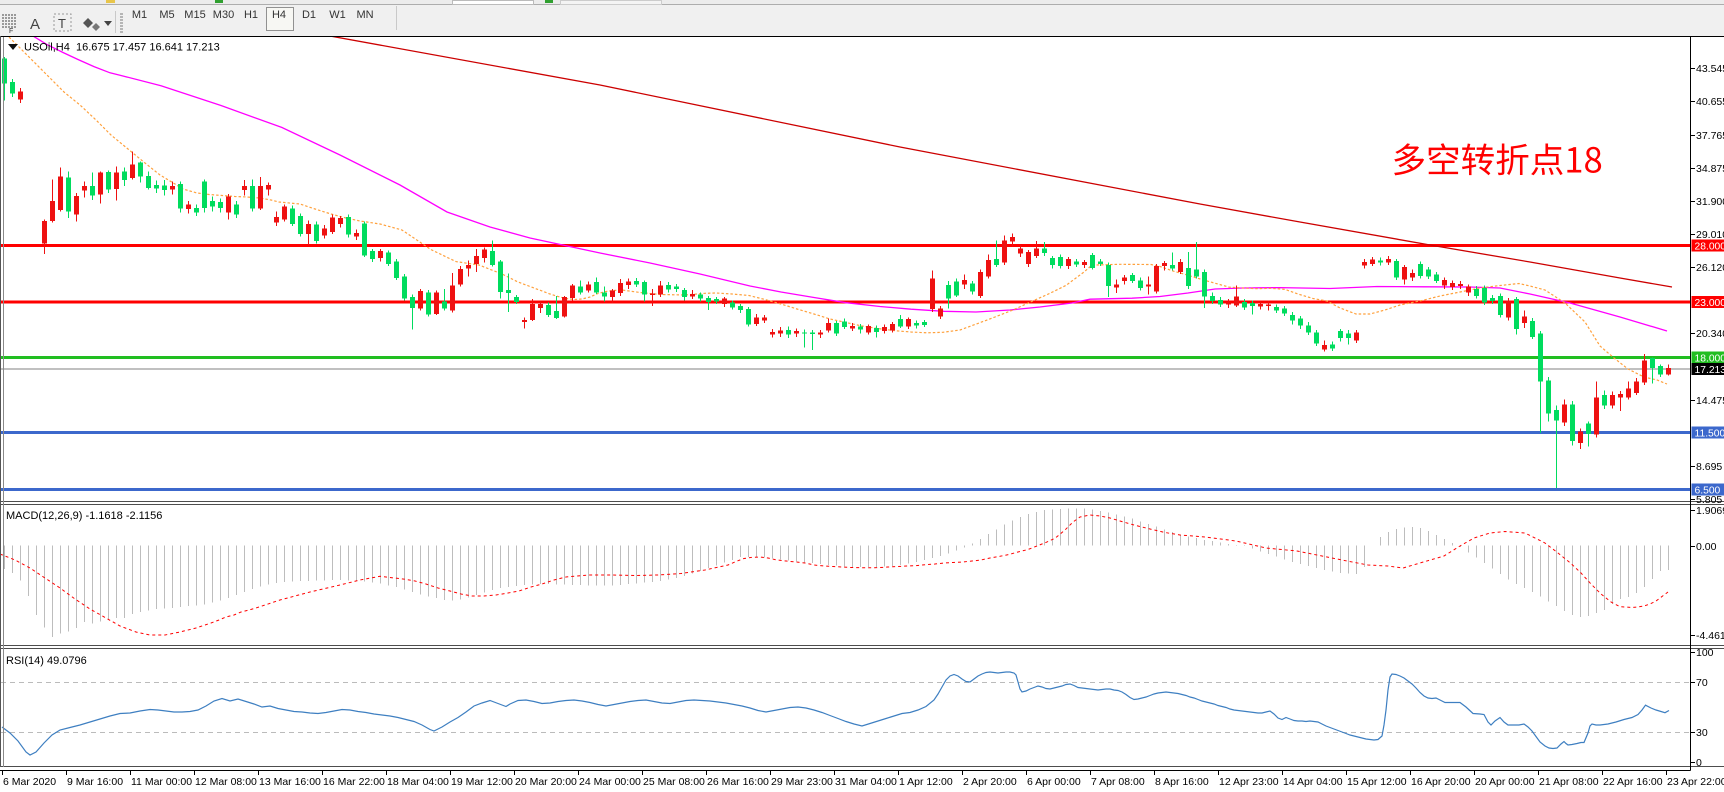 This screenshot has height=792, width=1724. What do you see at coordinates (1710, 202) in the screenshot?
I see `svg-text: 31.900` at bounding box center [1710, 202].